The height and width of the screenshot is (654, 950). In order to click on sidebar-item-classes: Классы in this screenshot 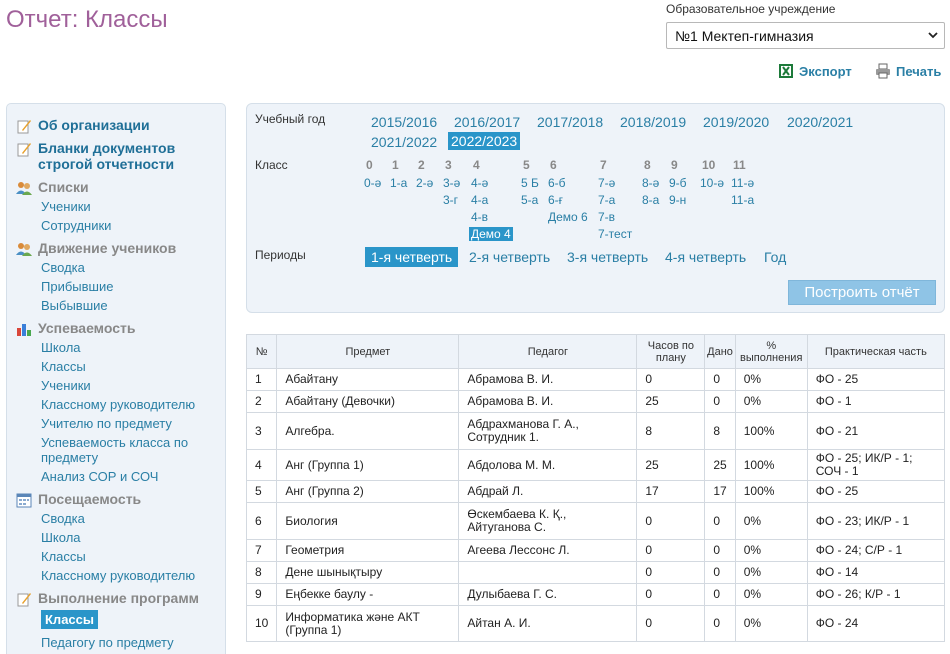, I will do `click(63, 366)`.